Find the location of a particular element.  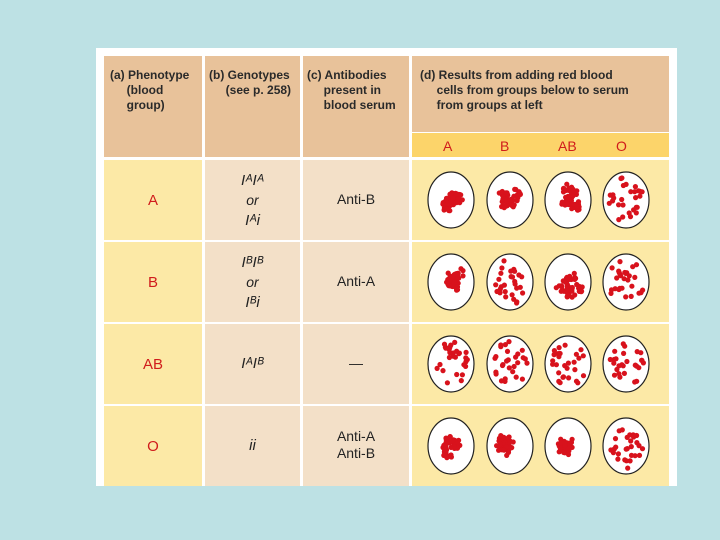

phenotype-cell-o: O is located at coordinates (153, 446).